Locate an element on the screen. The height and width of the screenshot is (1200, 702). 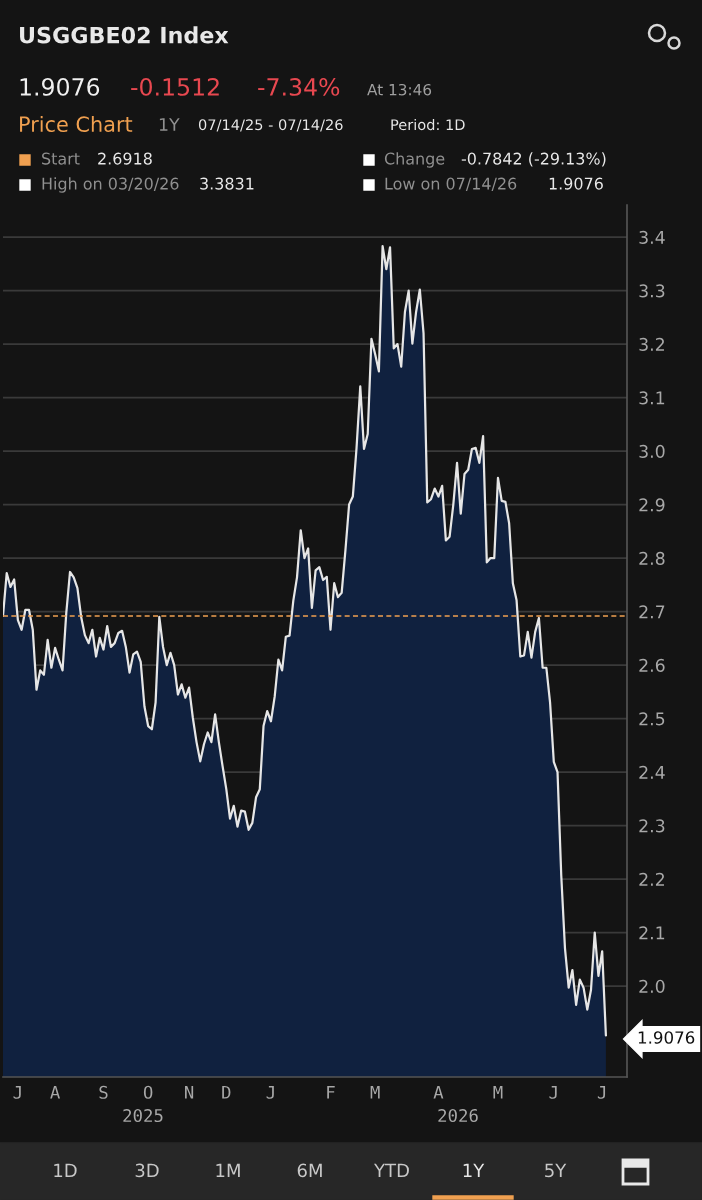
text: YTD is located at coordinates (391, 1170).